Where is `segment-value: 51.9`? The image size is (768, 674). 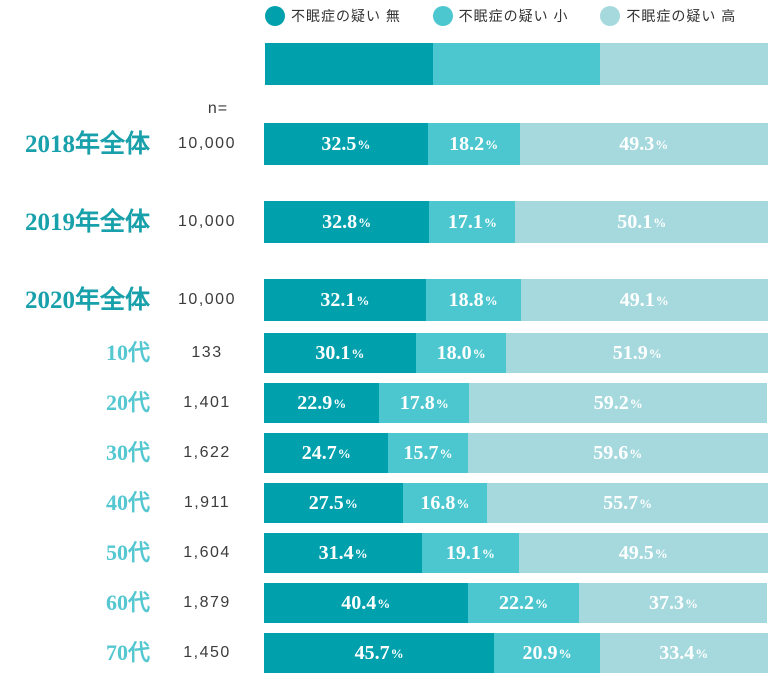 segment-value: 51.9 is located at coordinates (630, 353).